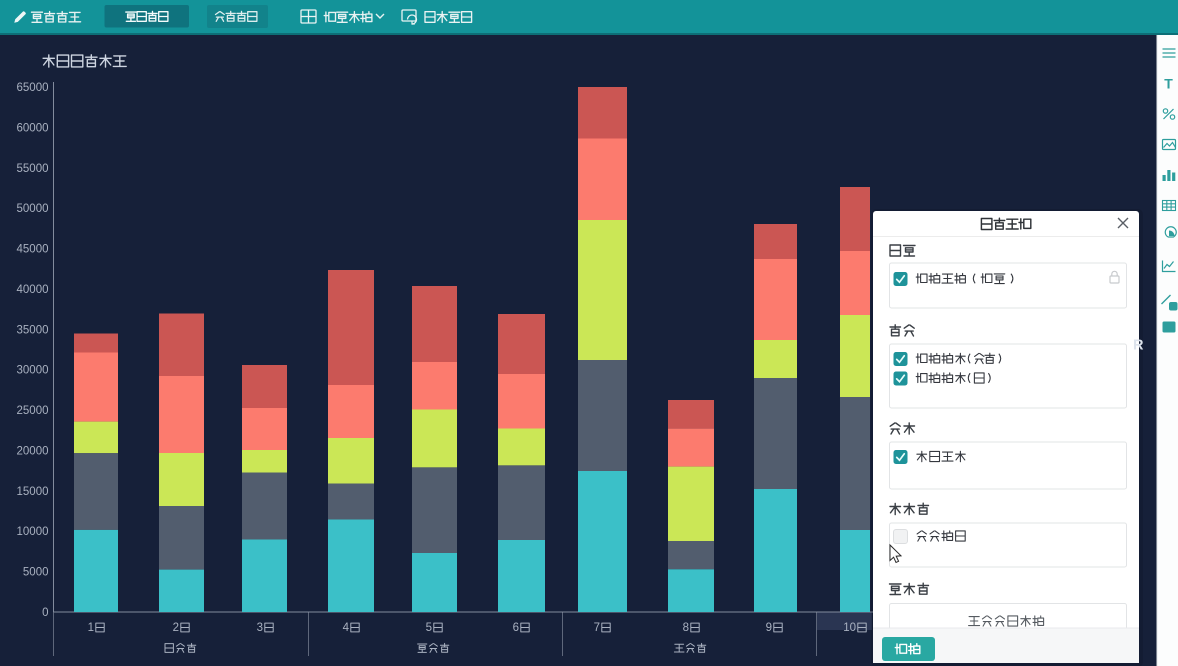  I want to click on svg-text: 45000, so click(33, 250).